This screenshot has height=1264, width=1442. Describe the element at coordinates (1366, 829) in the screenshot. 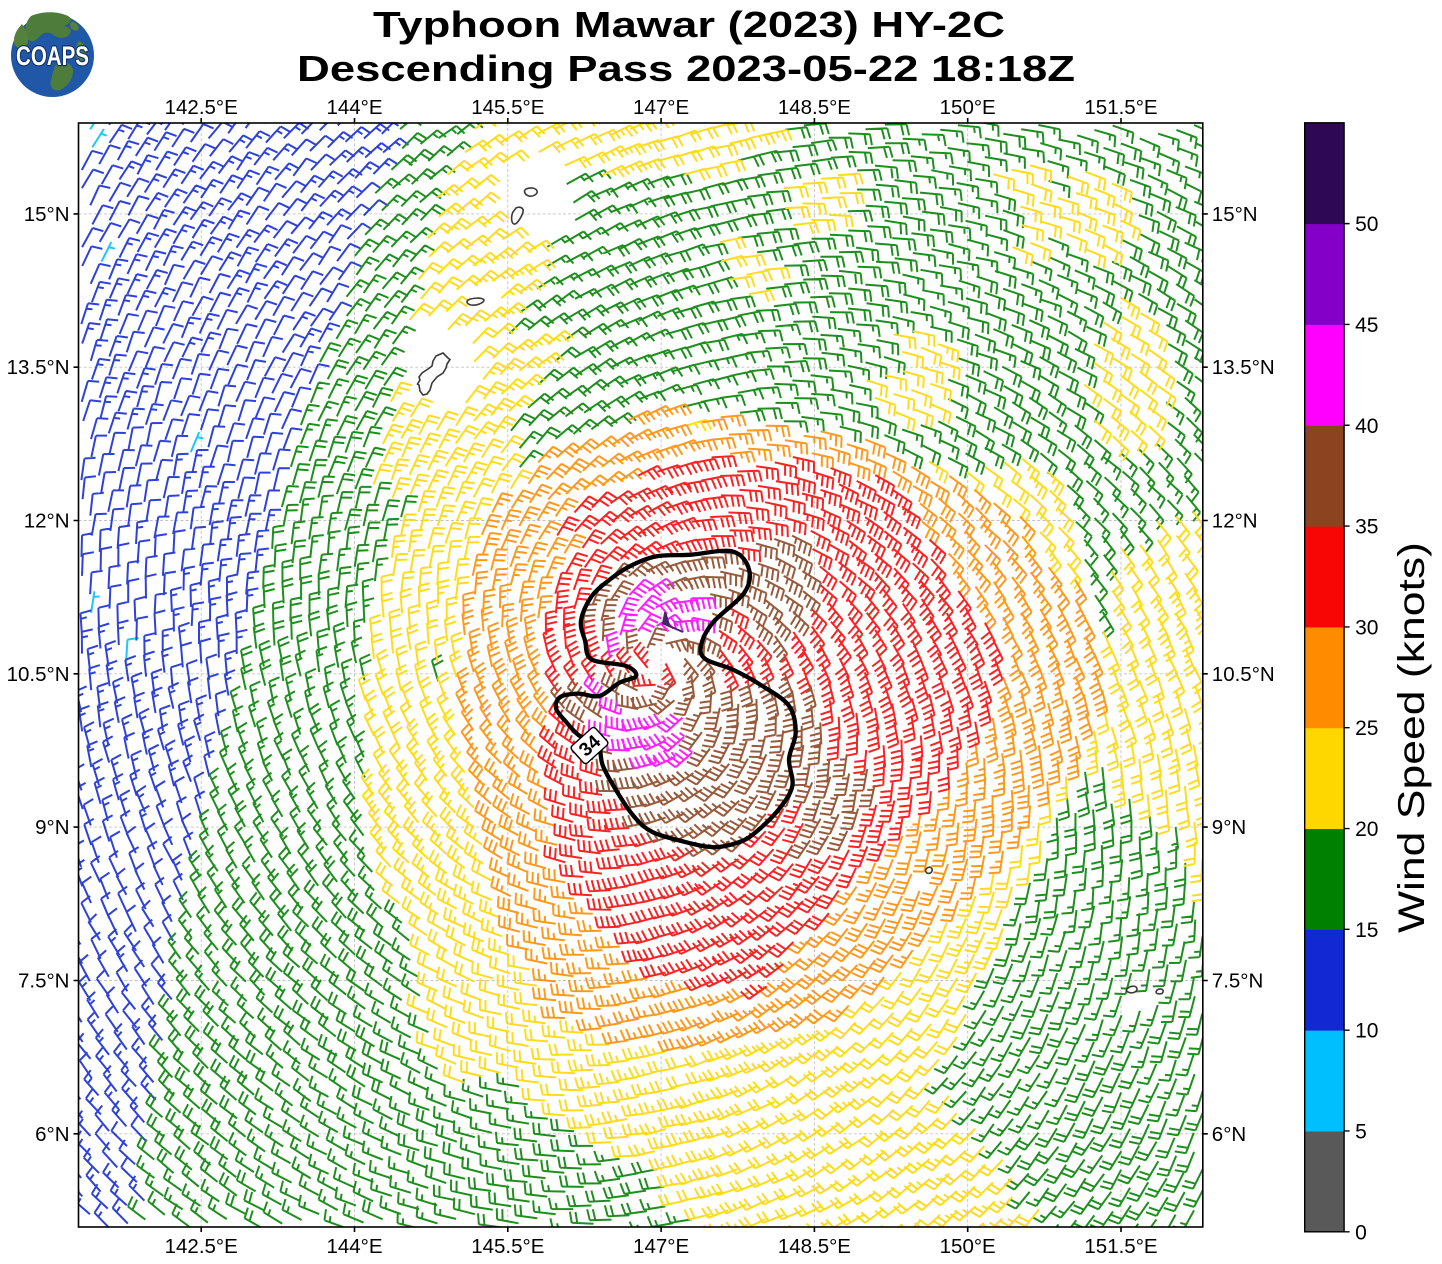

I see `svg-text: 20` at that location.